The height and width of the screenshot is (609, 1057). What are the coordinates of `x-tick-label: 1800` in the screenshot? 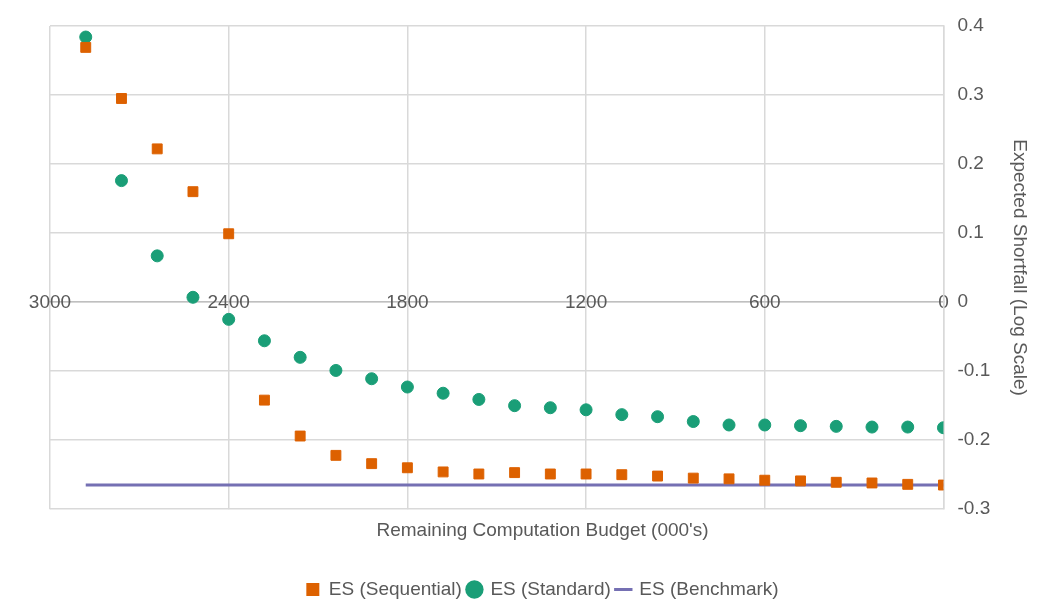 It's located at (407, 301).